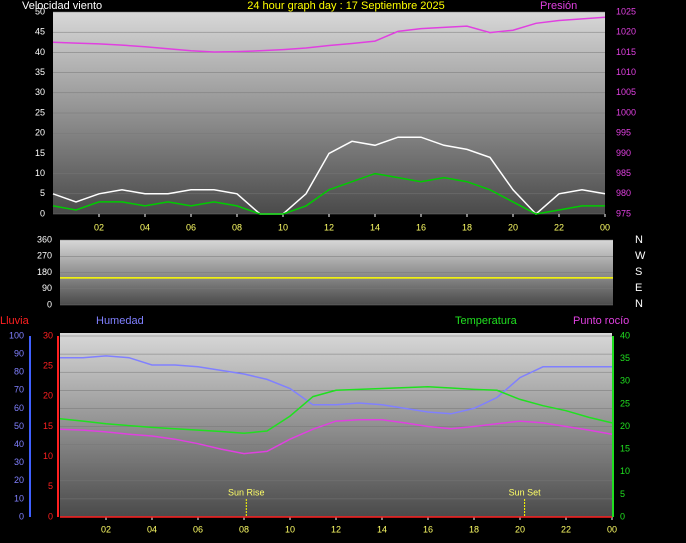 Image resolution: width=686 pixels, height=543 pixels. What do you see at coordinates (16, 335) in the screenshot?
I see `y-tick-label: 100` at bounding box center [16, 335].